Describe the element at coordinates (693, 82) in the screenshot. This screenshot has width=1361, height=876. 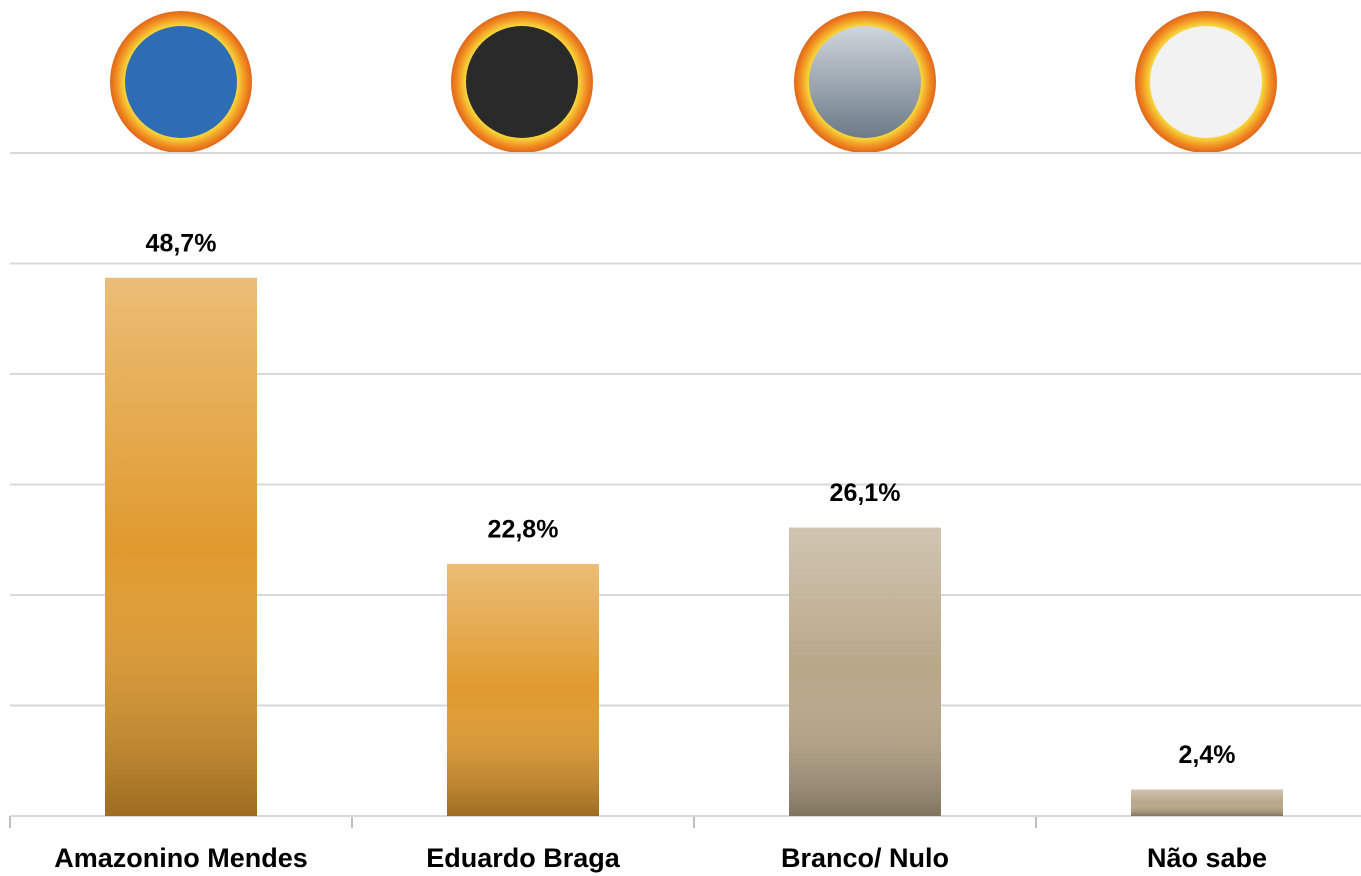
I see `icons` at that location.